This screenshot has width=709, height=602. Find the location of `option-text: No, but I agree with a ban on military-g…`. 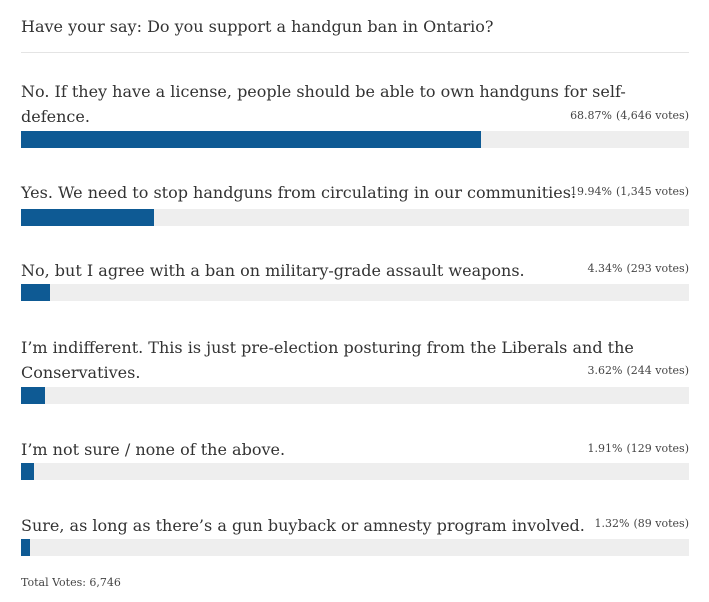

option-text: No, but I agree with a ban on military-g… is located at coordinates (273, 270).